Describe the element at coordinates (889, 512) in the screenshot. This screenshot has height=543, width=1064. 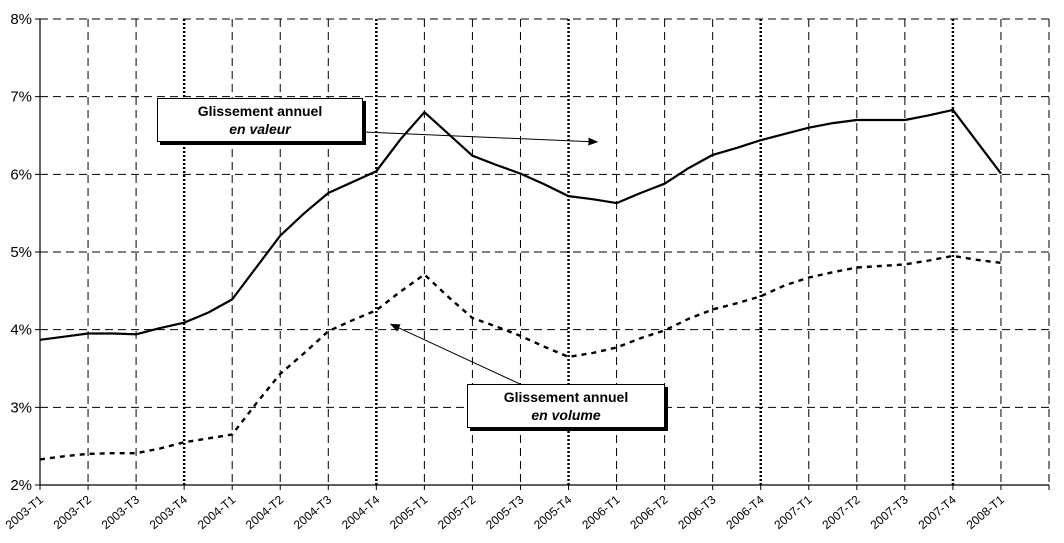
I see `x-tick-label: 2007-T3` at that location.